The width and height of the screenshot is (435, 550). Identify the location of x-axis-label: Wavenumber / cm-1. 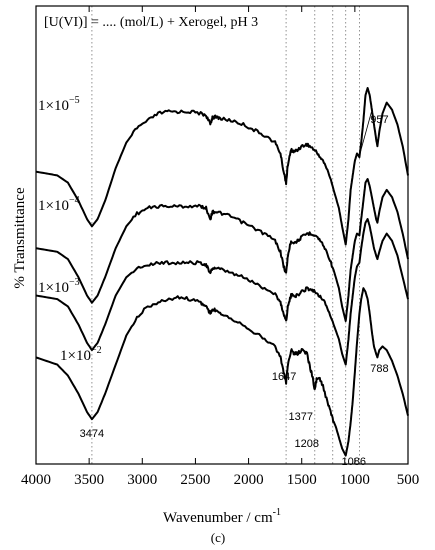
(222, 516).